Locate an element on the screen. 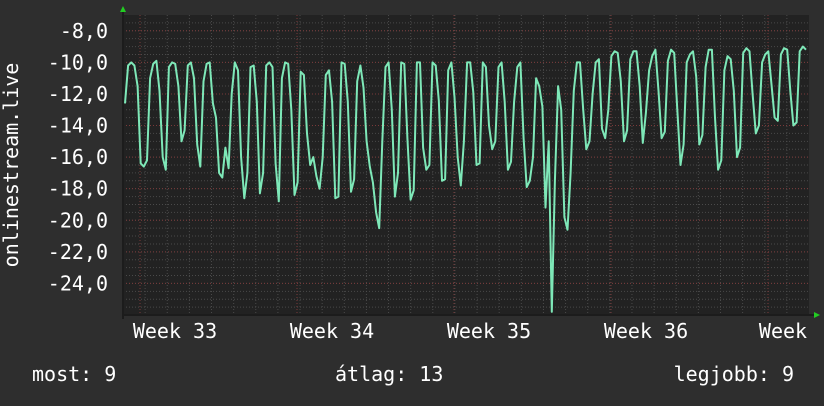  y-tick-label: -14,0 is located at coordinates (78, 126).